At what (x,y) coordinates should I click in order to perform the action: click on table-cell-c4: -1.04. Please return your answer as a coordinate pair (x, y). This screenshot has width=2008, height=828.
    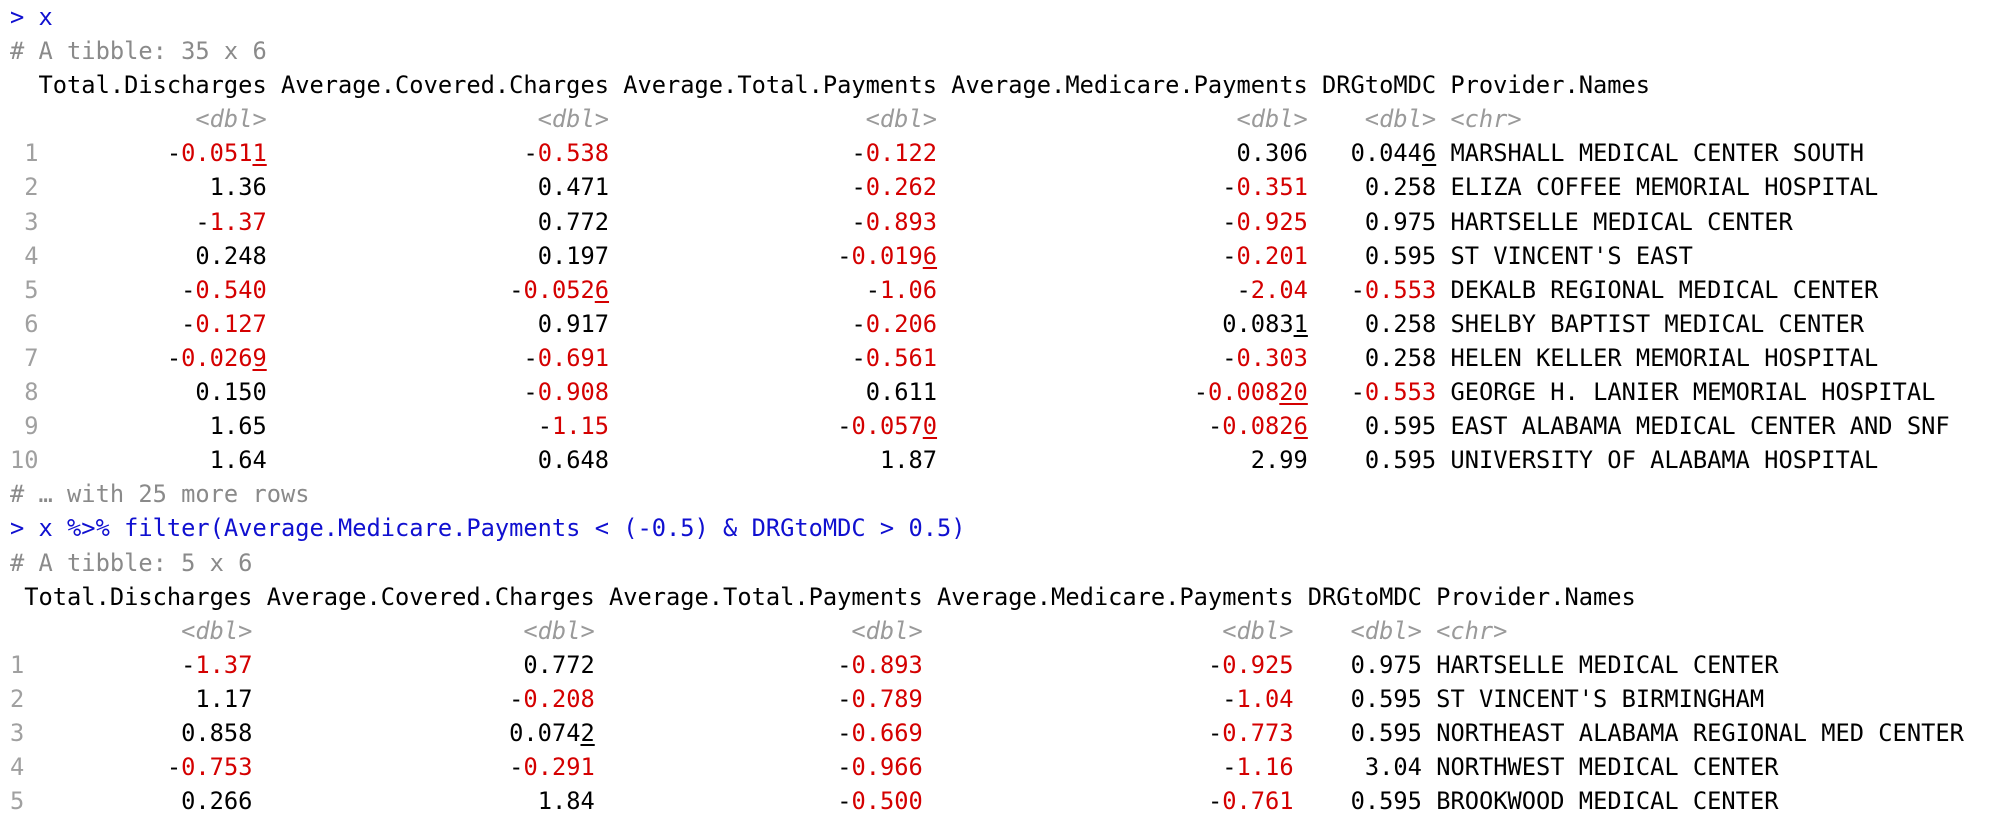
    Looking at the image, I should click on (1258, 698).